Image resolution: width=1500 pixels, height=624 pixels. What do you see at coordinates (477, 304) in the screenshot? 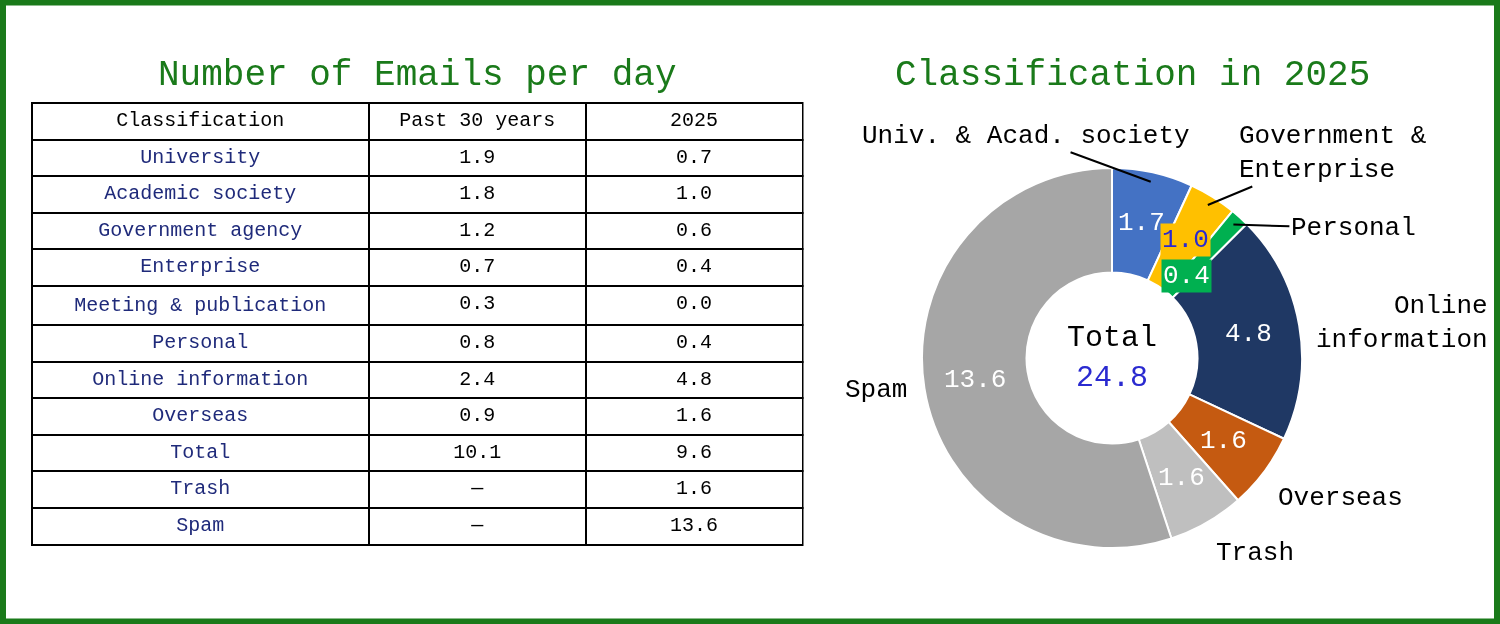
I see `text: 0.3` at bounding box center [477, 304].